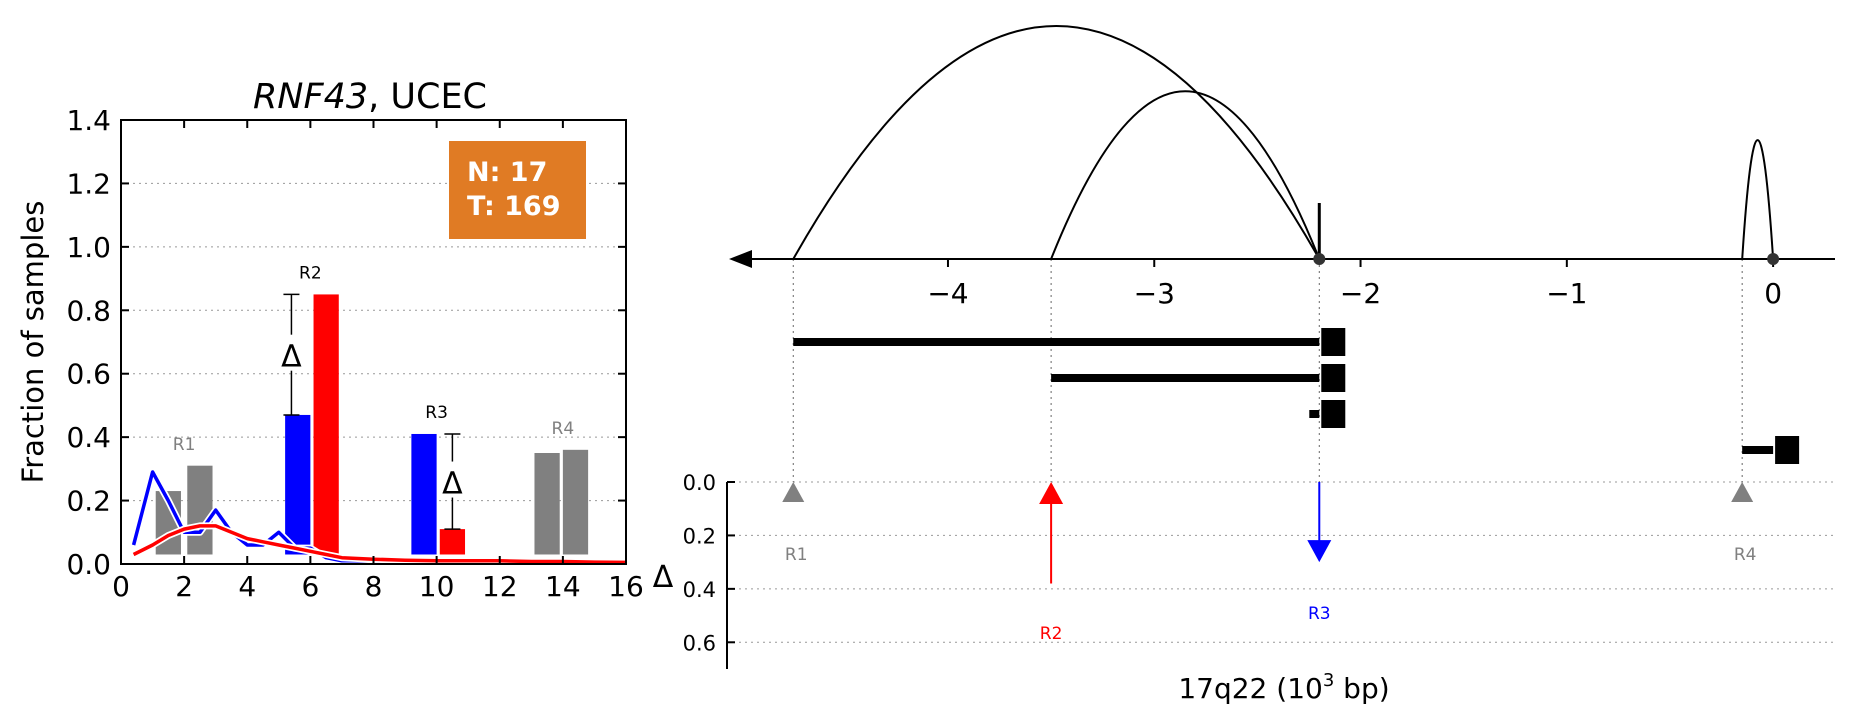  What do you see at coordinates (1296, 396) in the screenshot?
I see `right-segments` at bounding box center [1296, 396].